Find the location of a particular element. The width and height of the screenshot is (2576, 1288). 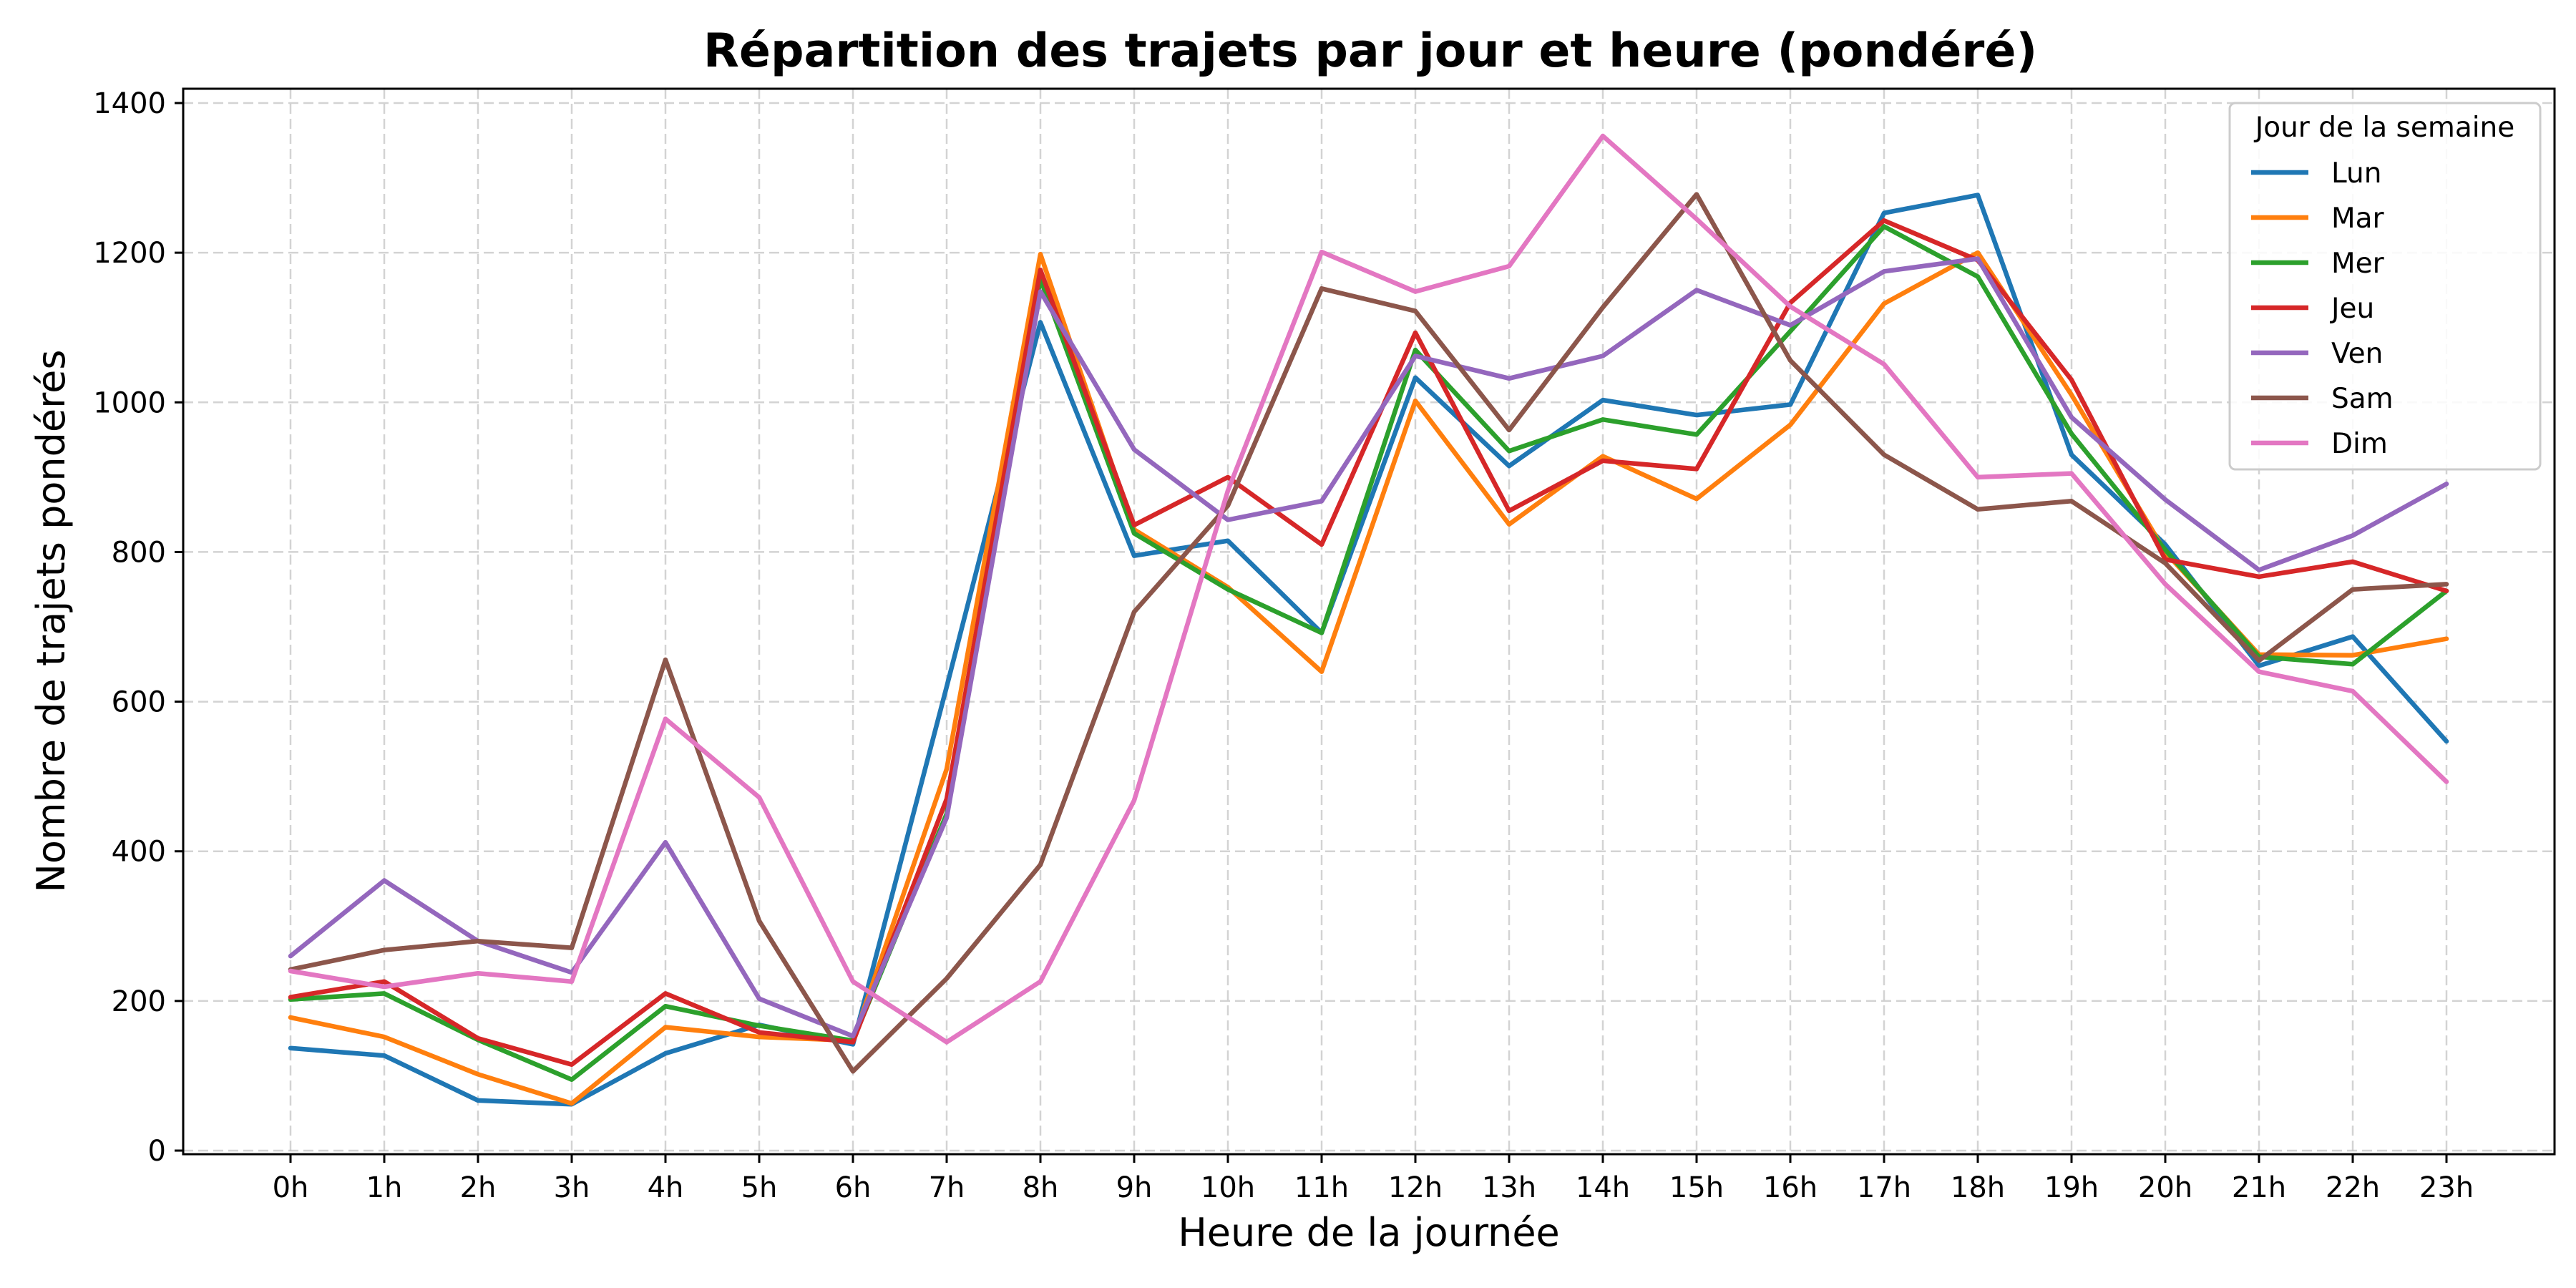

legend-label-lun: Lun is located at coordinates (2356, 173).